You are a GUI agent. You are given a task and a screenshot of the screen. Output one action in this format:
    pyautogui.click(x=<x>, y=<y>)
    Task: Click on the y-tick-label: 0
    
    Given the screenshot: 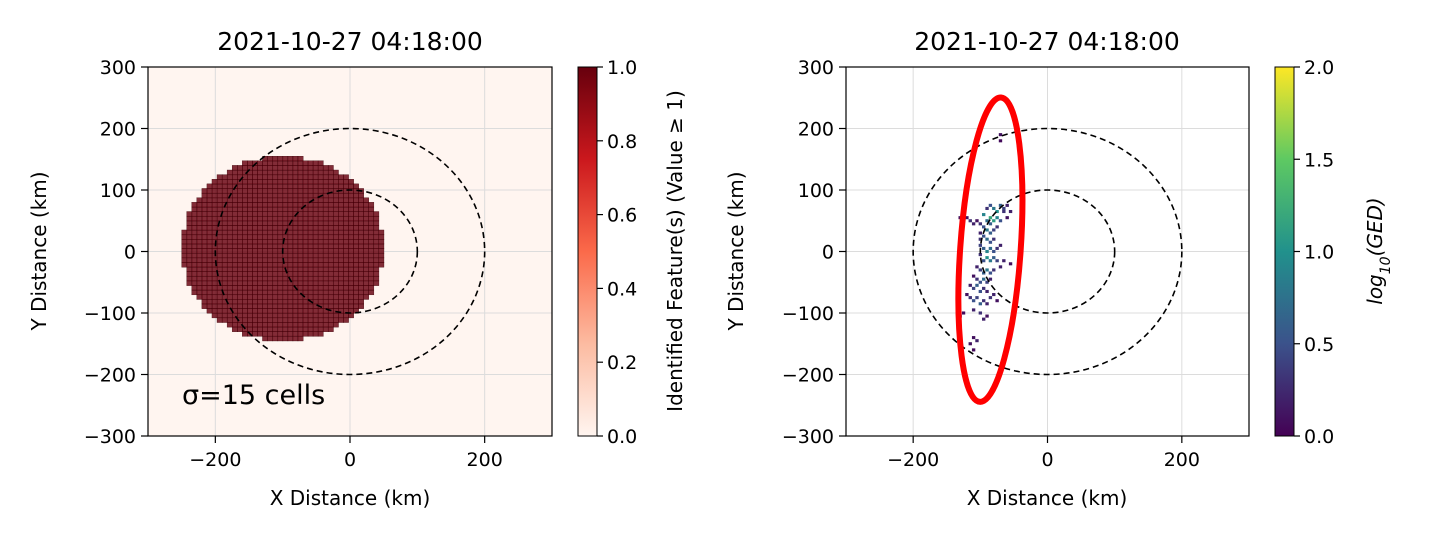 What is the action you would take?
    pyautogui.click(x=130, y=253)
    